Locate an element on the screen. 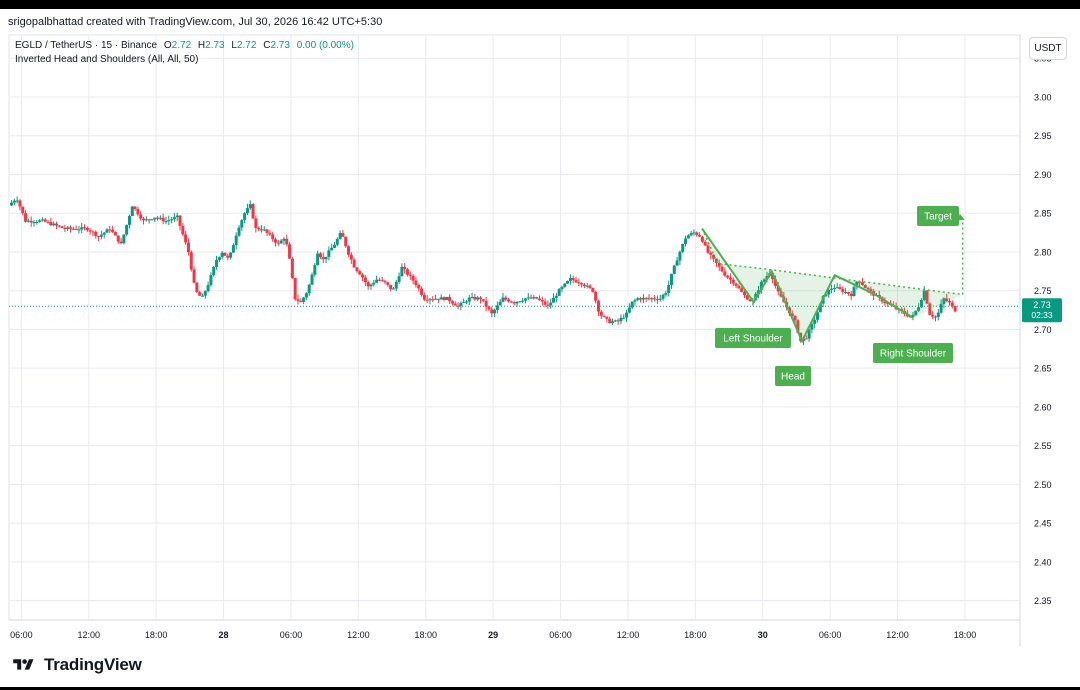 The height and width of the screenshot is (690, 1080). x-tick-label: 06:00 is located at coordinates (830, 635).